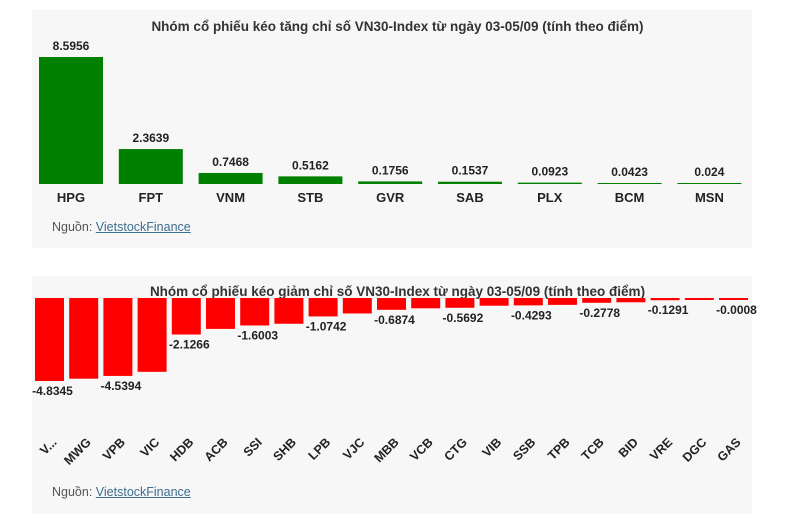 The height and width of the screenshot is (527, 795). What do you see at coordinates (709, 197) in the screenshot?
I see `top-category-label-msn: MSN` at bounding box center [709, 197].